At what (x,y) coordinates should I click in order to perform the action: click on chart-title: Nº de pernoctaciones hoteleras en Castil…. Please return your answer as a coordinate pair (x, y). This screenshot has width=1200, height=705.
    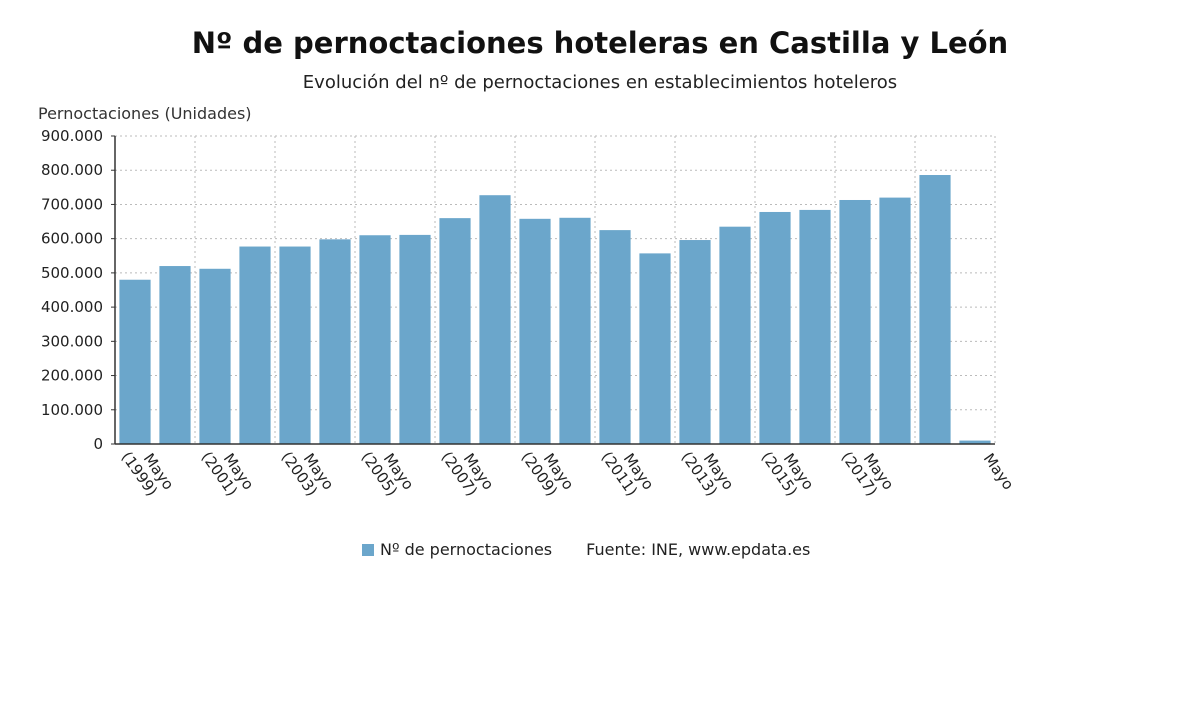
    Looking at the image, I should click on (600, 43).